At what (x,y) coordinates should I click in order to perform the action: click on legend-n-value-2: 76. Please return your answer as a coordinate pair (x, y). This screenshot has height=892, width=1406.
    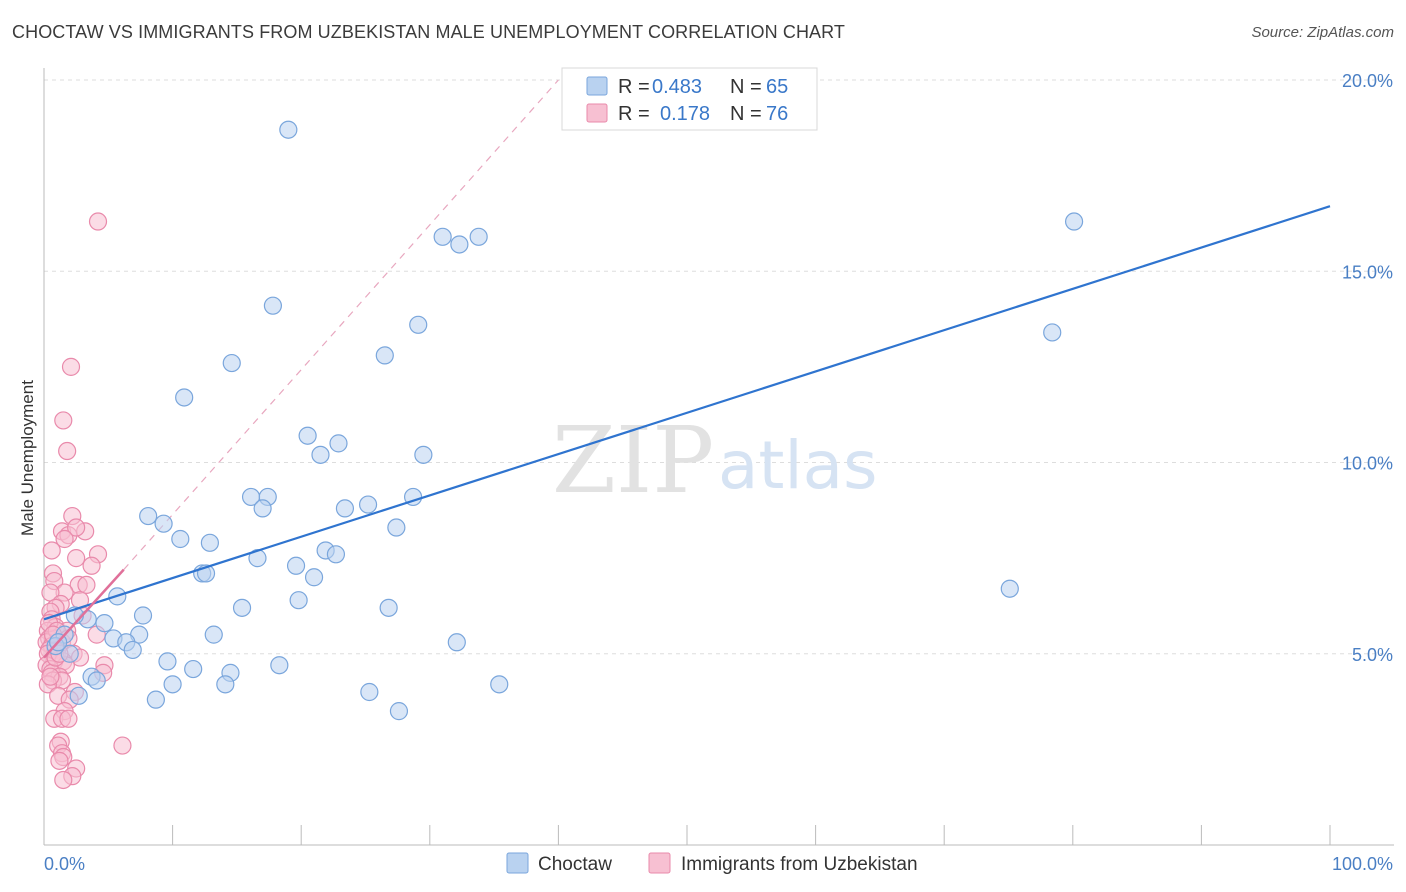
    Looking at the image, I should click on (777, 114).